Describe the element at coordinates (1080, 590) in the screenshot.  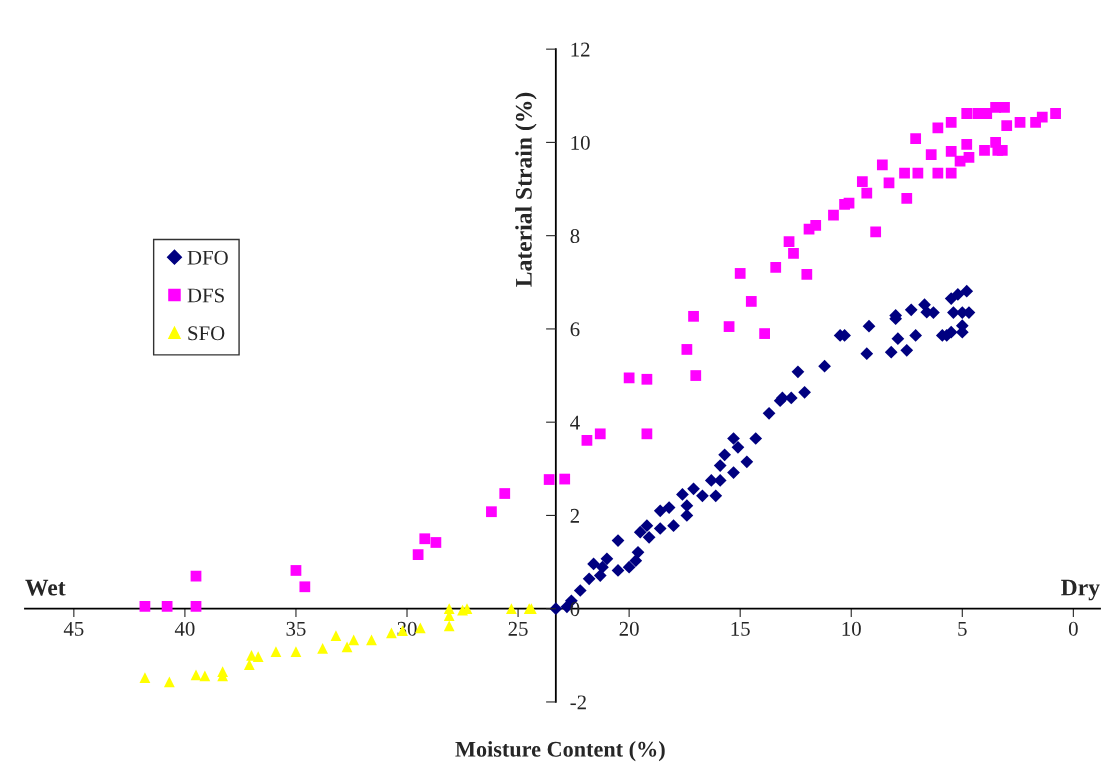
I see `annotation: Dry` at that location.